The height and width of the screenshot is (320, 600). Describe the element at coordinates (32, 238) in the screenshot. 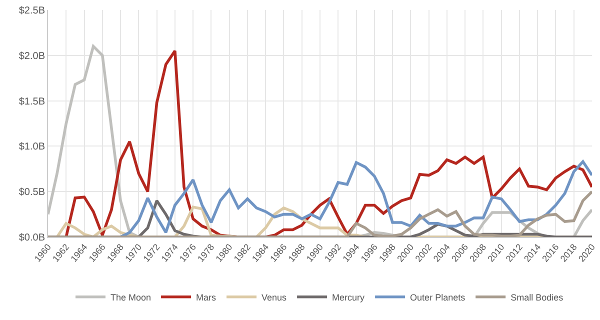

I see `y-tick-label: $0.0B` at that location.